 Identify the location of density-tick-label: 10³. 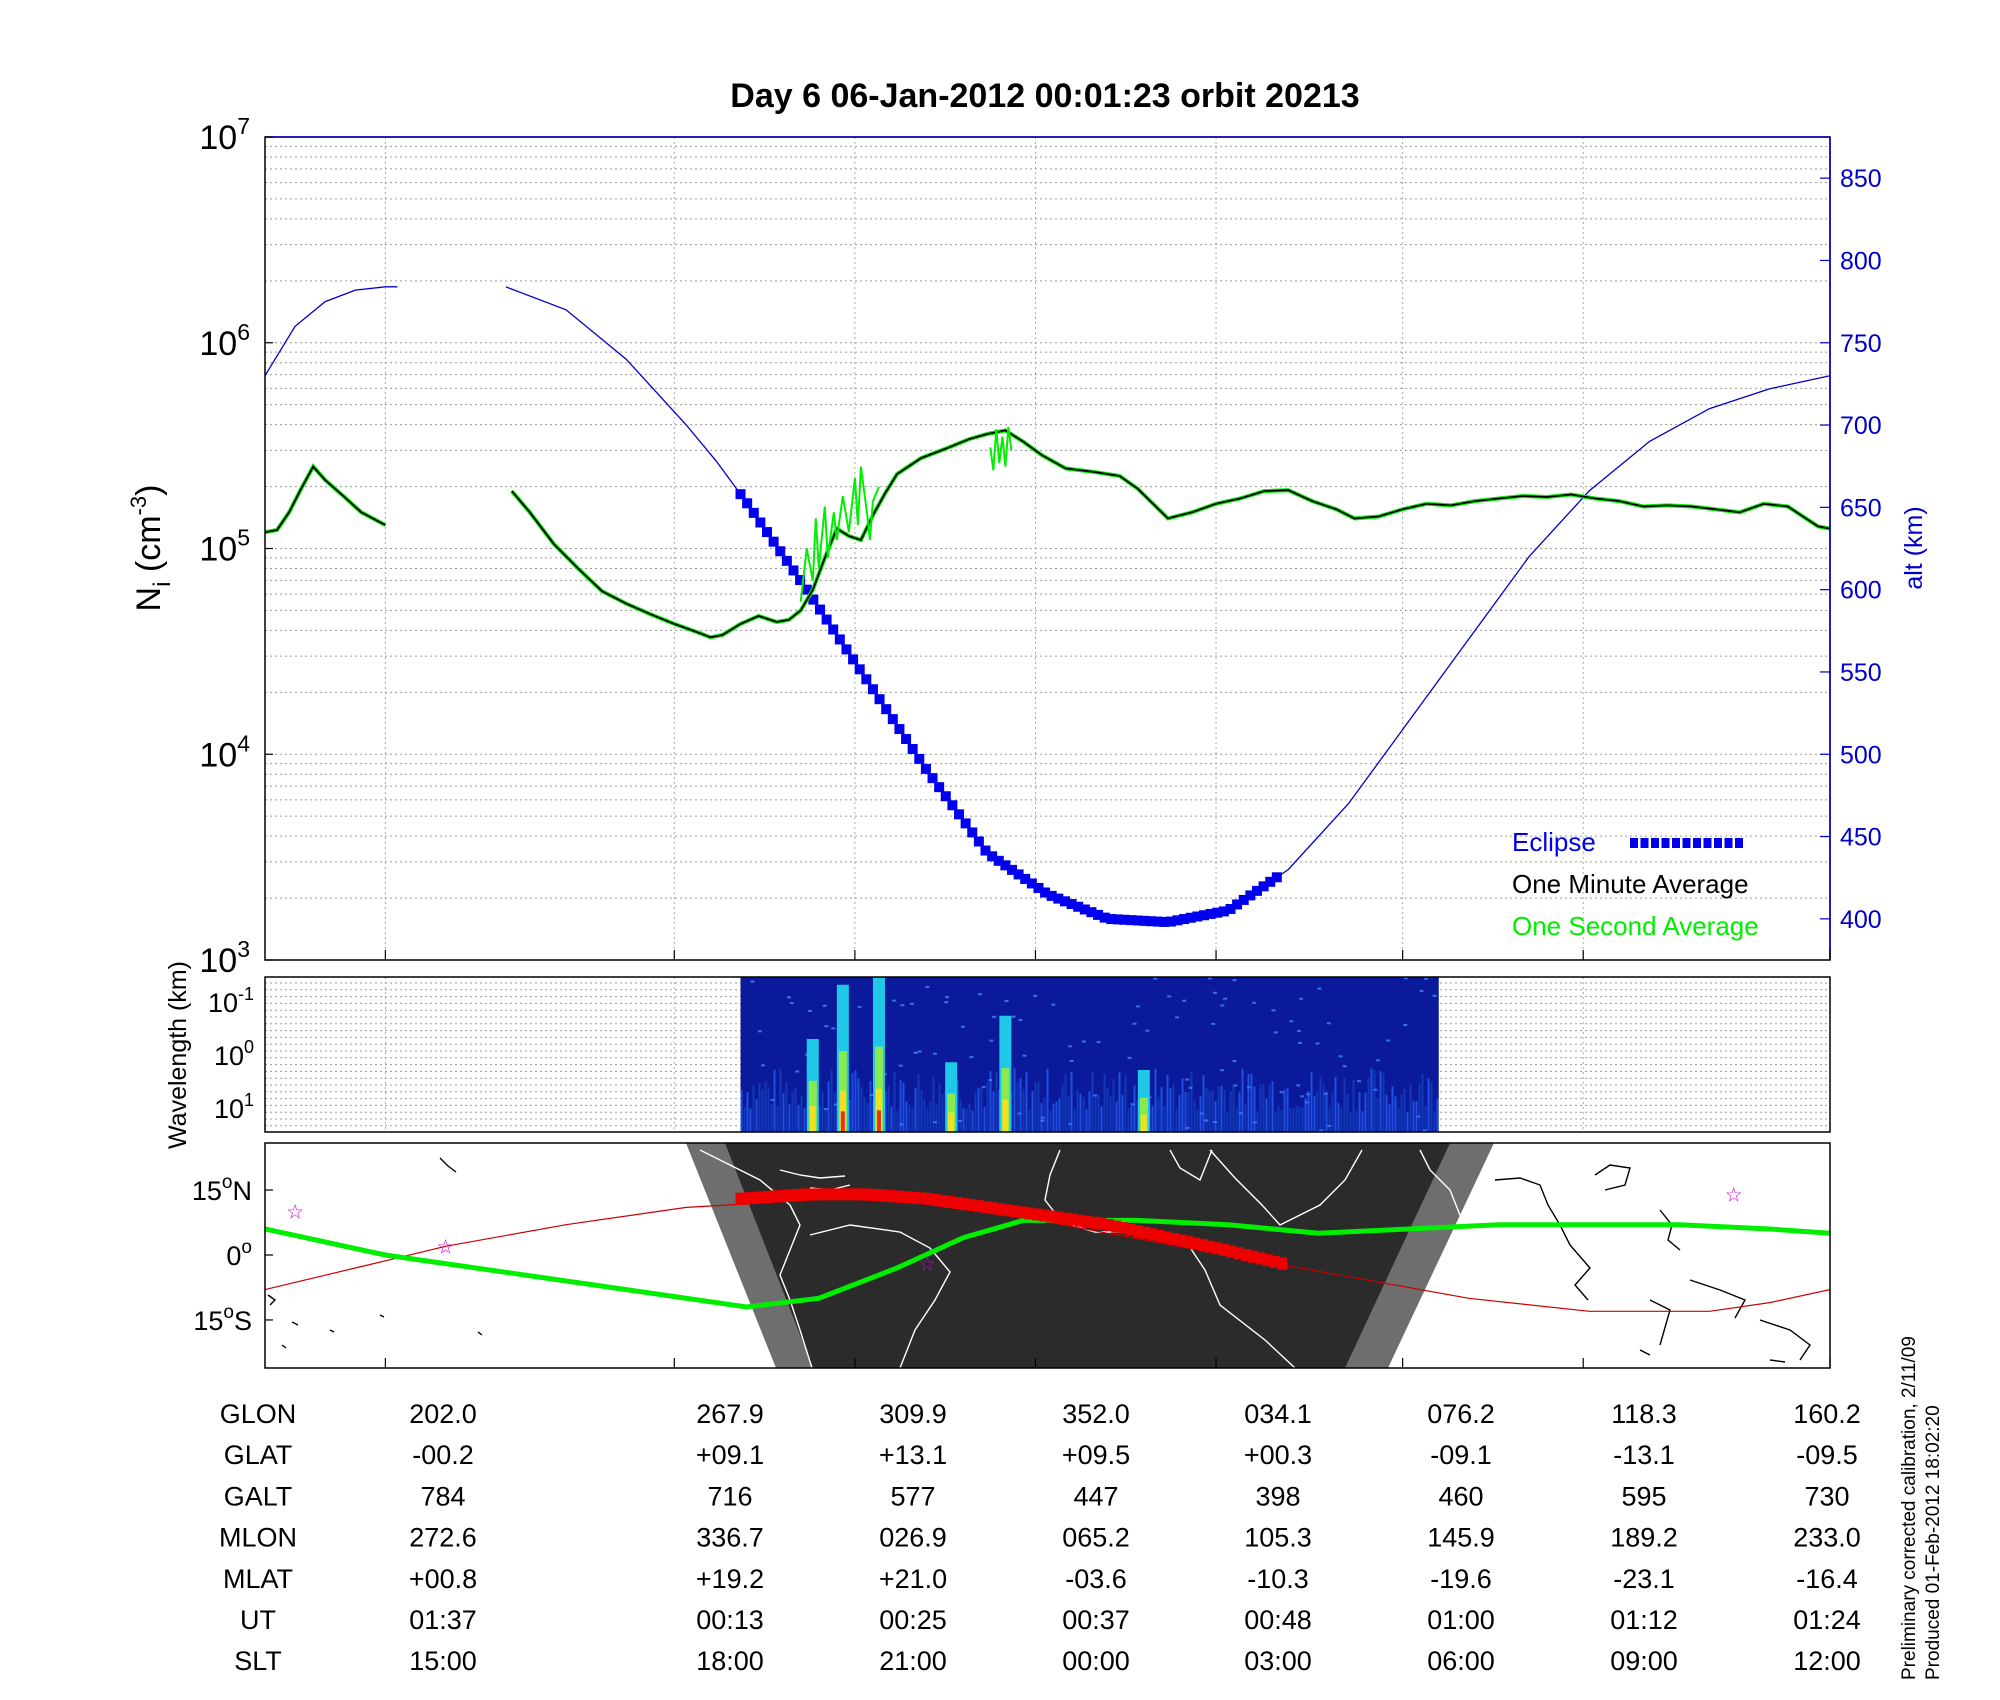
(224, 958).